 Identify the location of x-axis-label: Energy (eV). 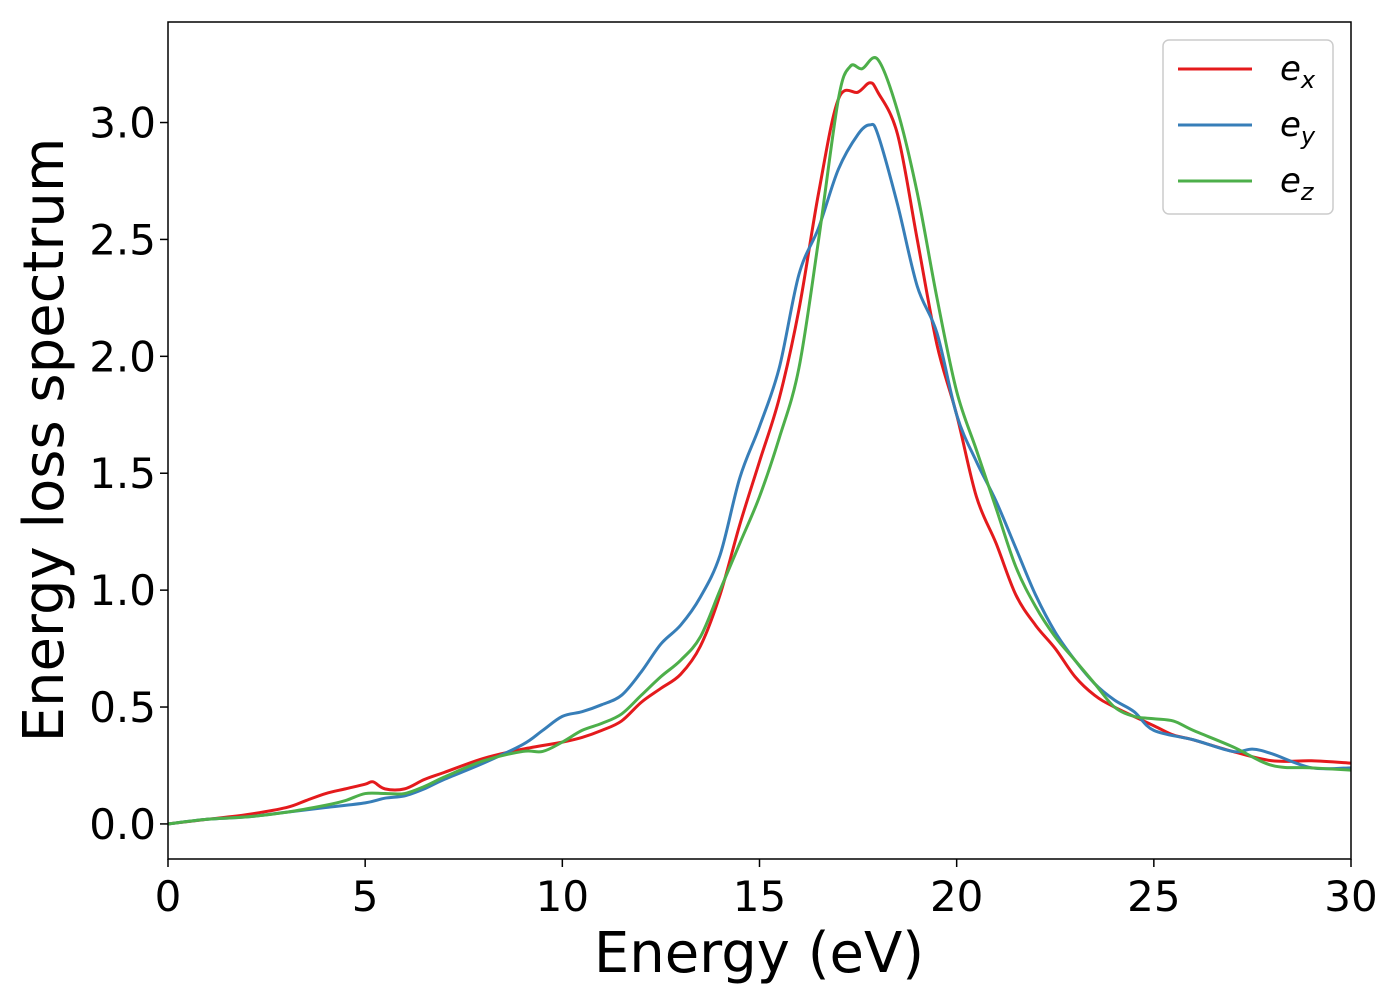
(759, 953).